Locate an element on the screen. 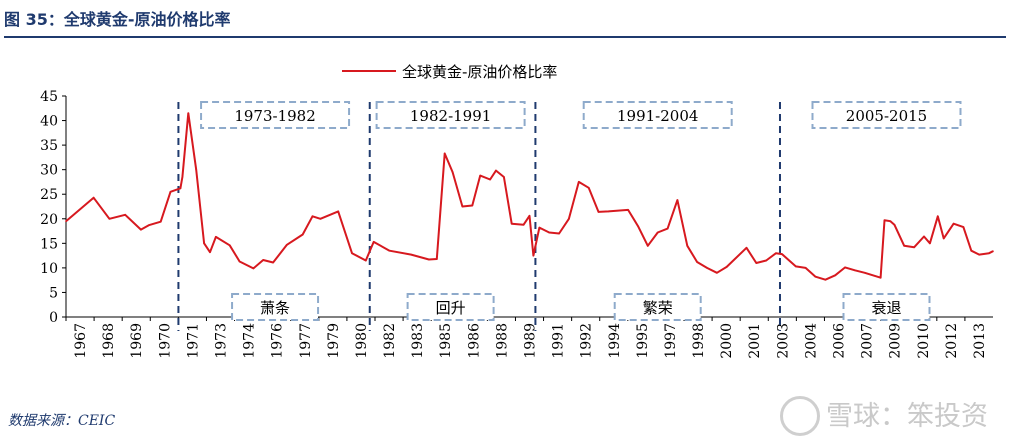  x-tick-label: 1970 is located at coordinates (165, 341).